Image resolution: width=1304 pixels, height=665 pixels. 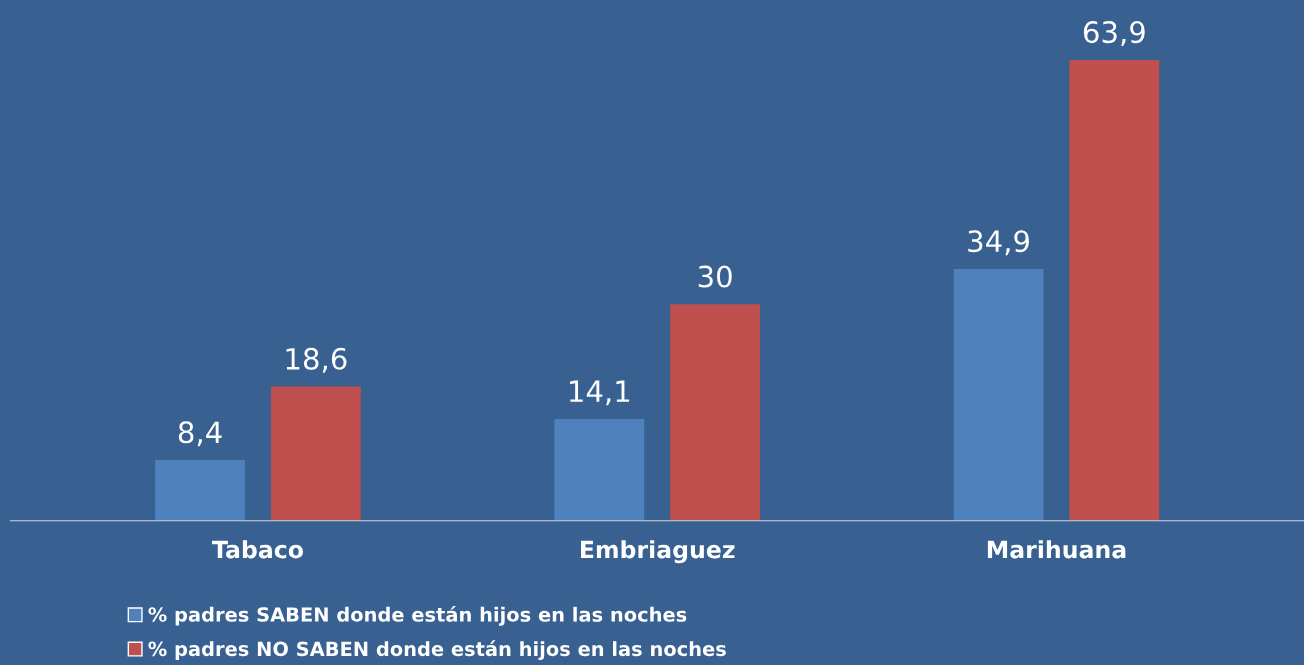 I want to click on data-label: 8,4, so click(x=200, y=434).